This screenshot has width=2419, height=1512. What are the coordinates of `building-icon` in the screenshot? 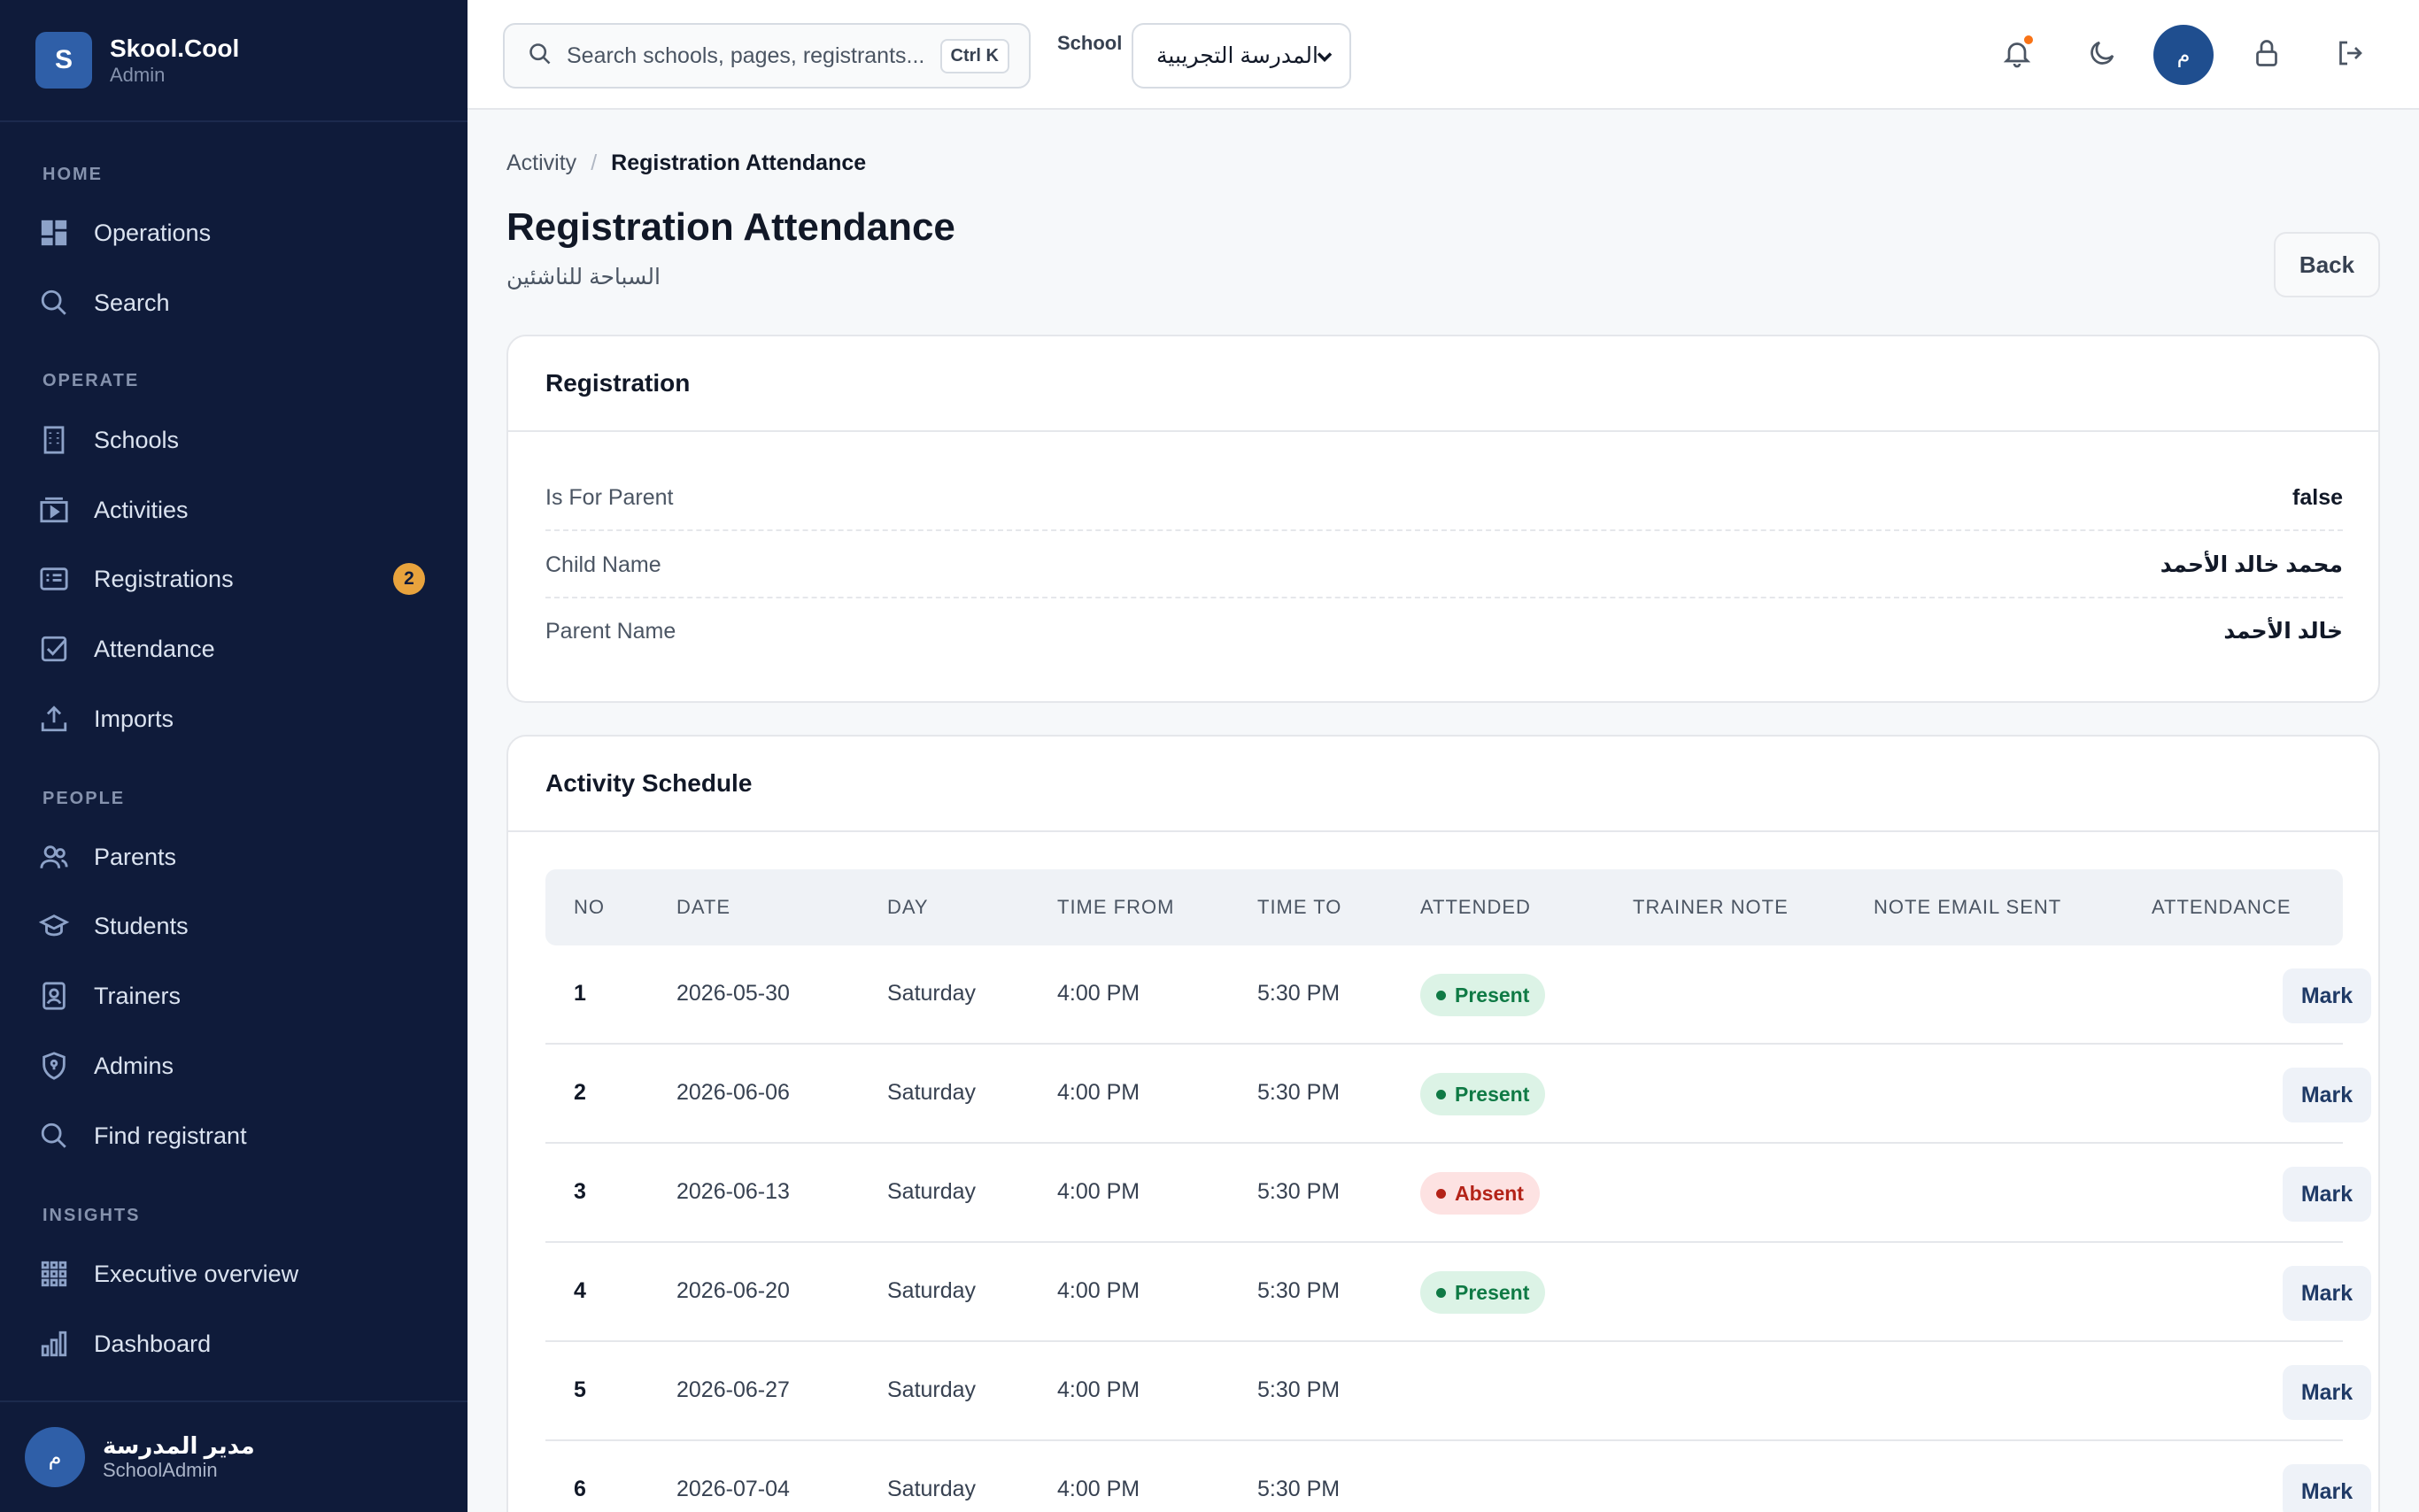 It's located at (54, 440).